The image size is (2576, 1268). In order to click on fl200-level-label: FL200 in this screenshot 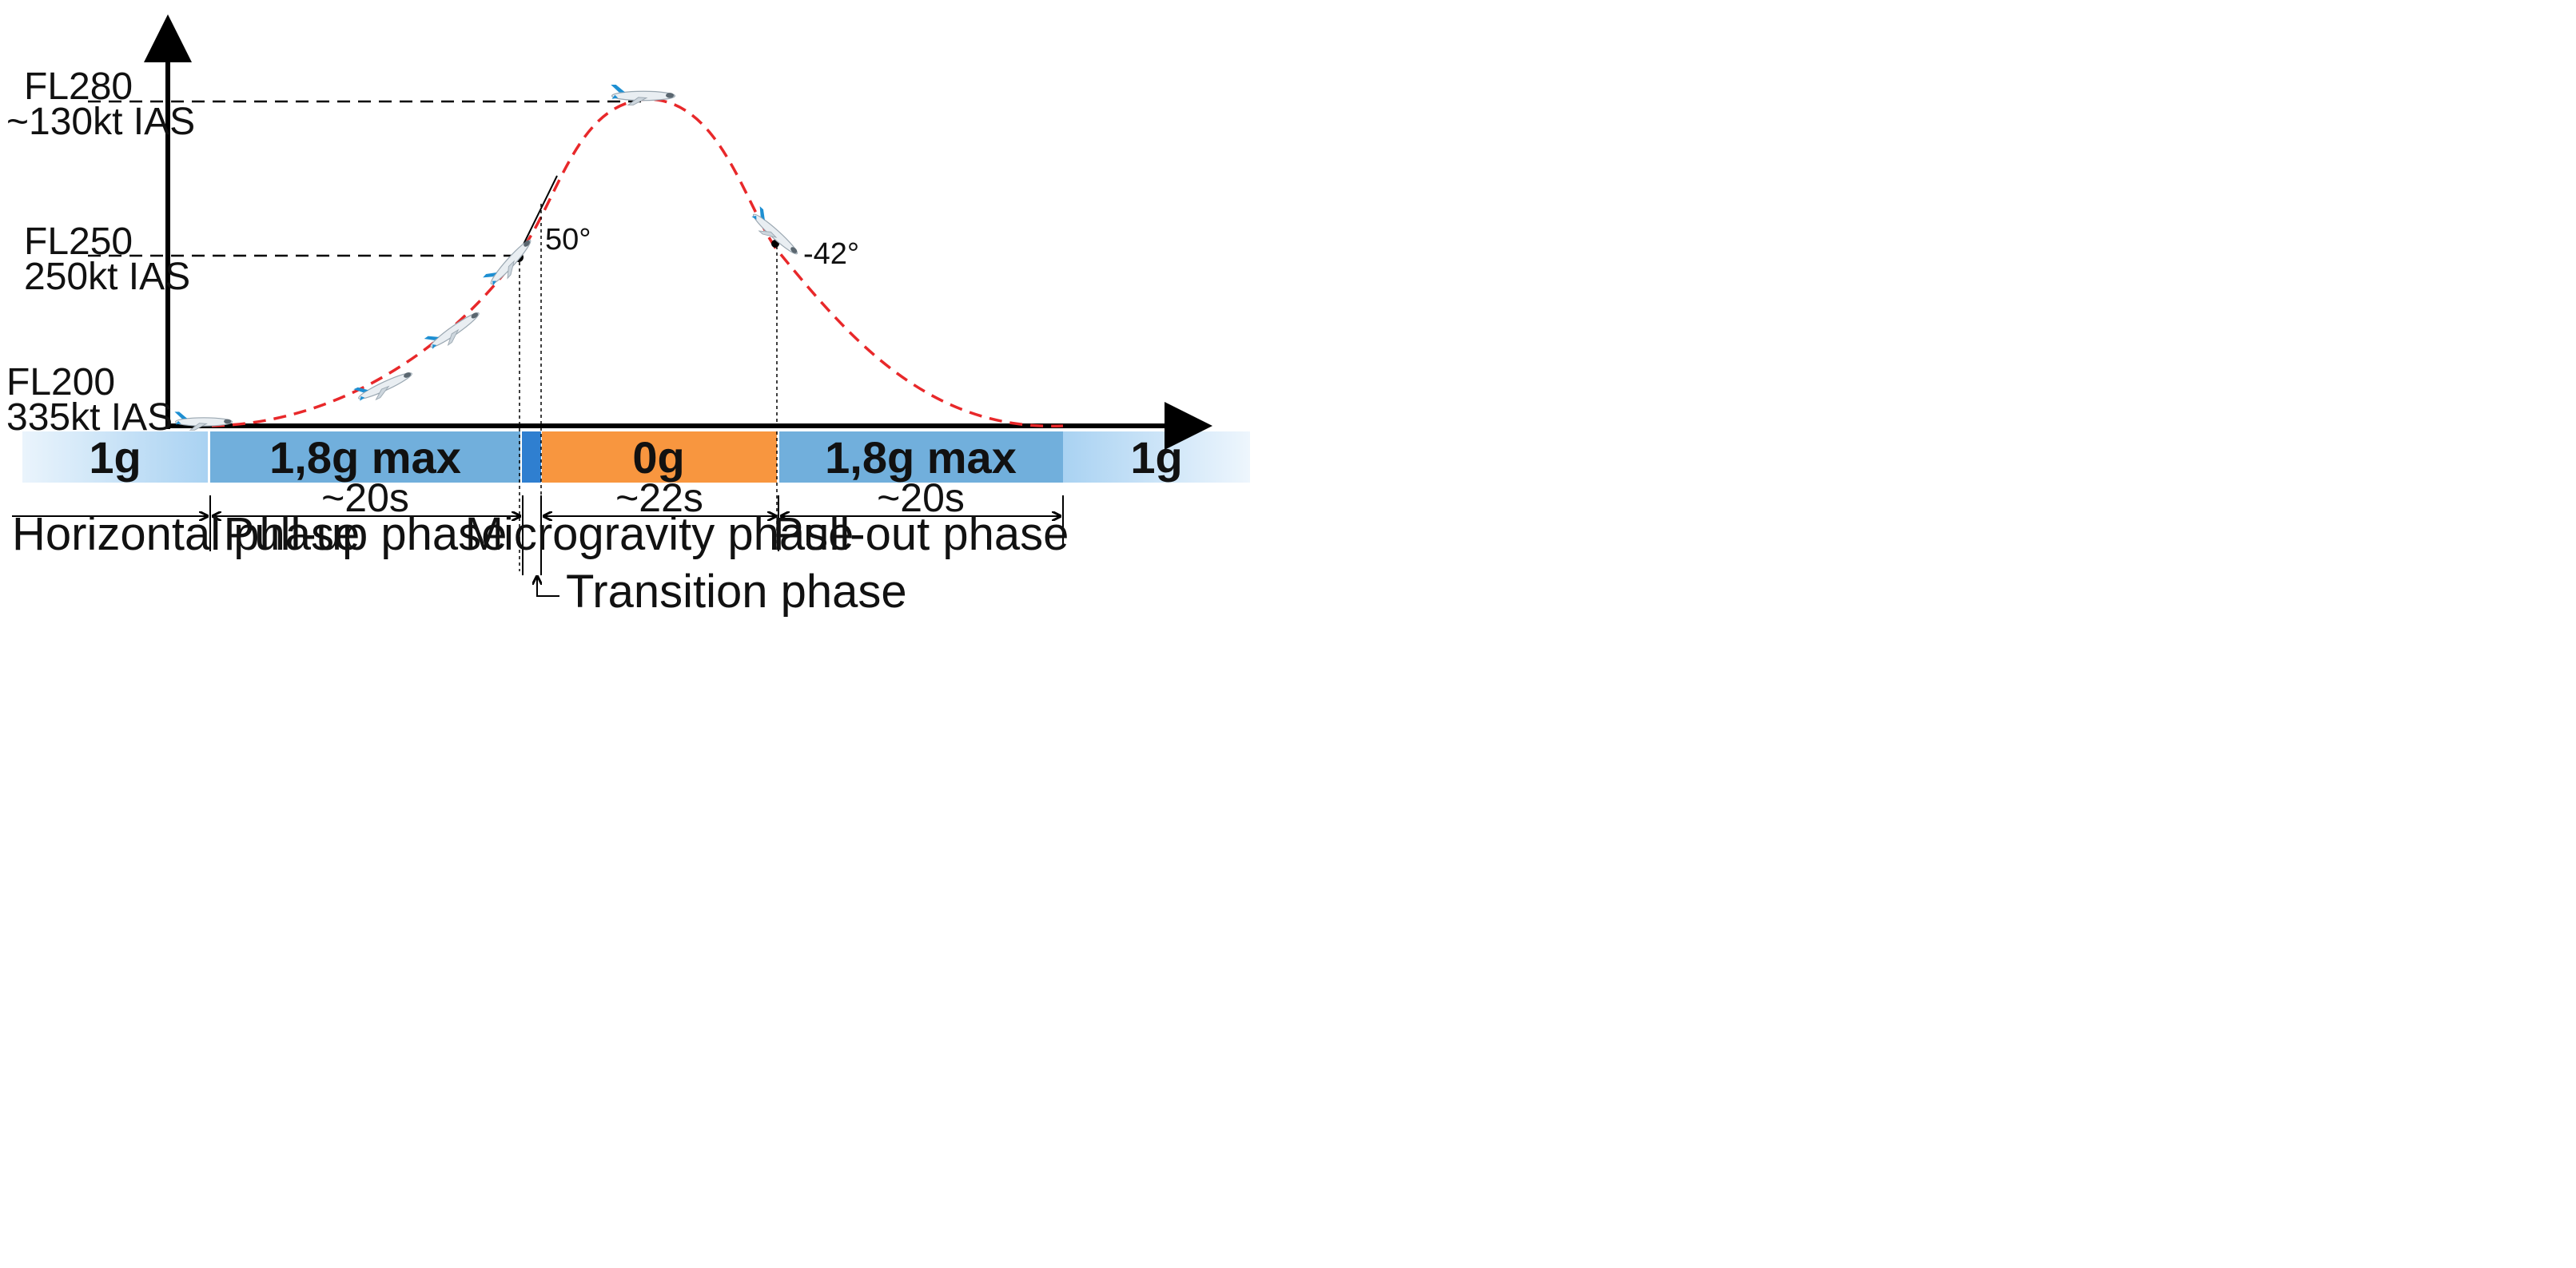, I will do `click(61, 382)`.